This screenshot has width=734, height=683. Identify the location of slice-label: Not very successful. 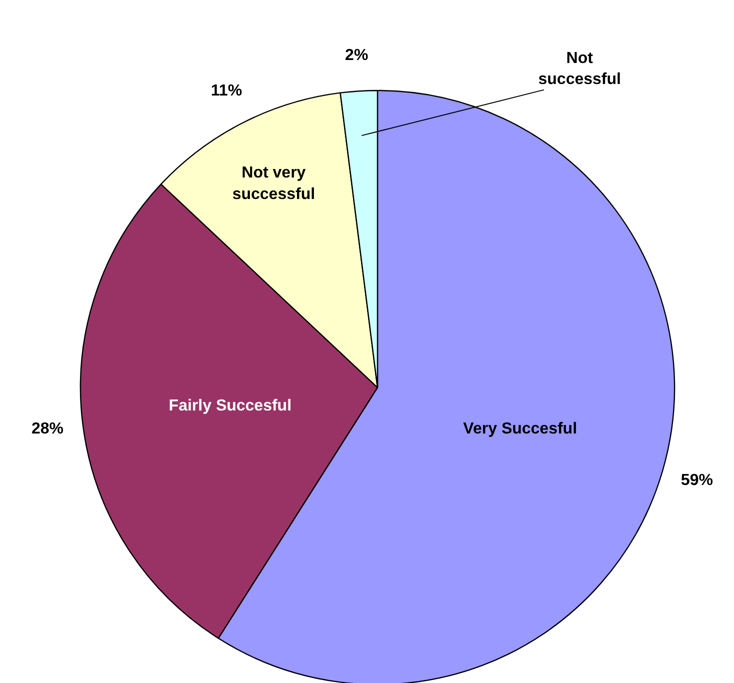
(274, 183).